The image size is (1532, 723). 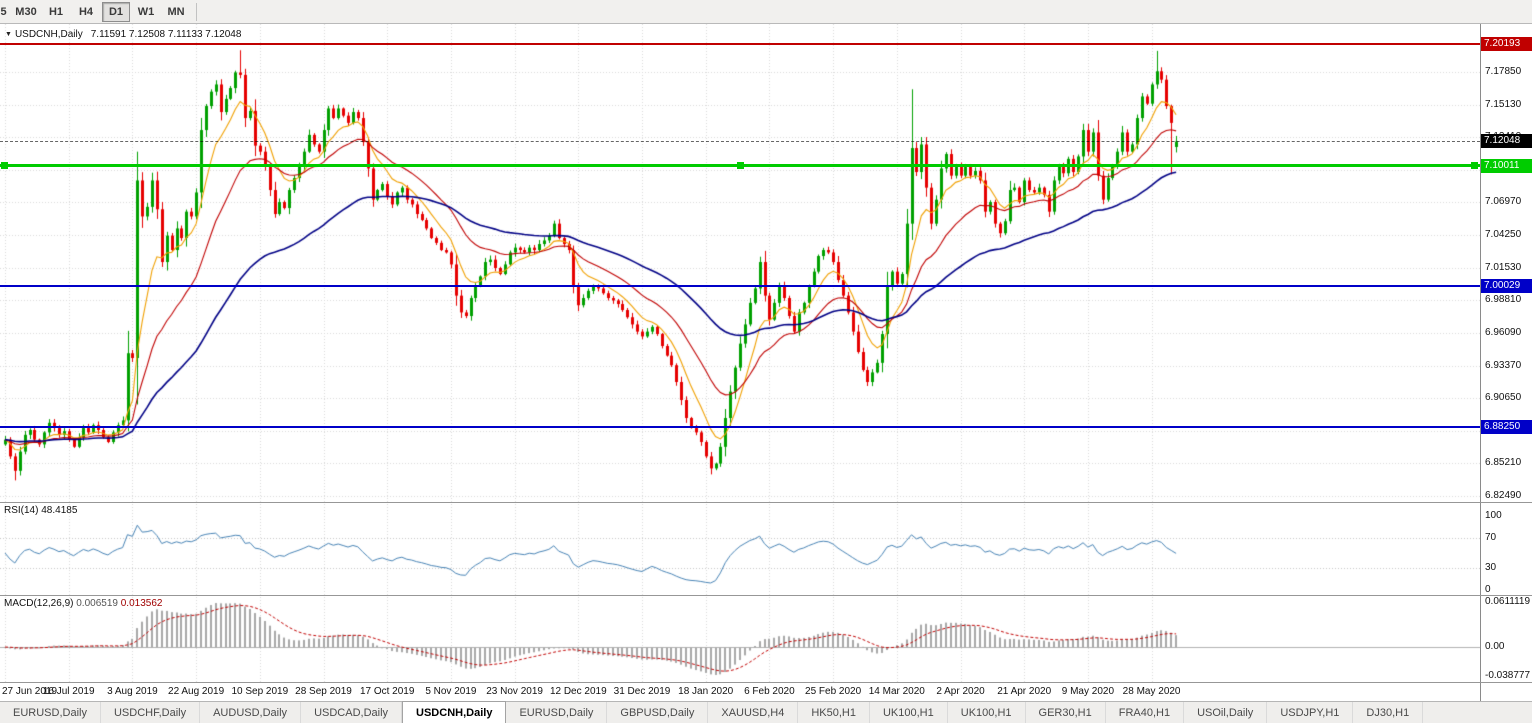 What do you see at coordinates (1310, 712) in the screenshot?
I see `tab-usdjpy-h1: USDJPY,H1` at bounding box center [1310, 712].